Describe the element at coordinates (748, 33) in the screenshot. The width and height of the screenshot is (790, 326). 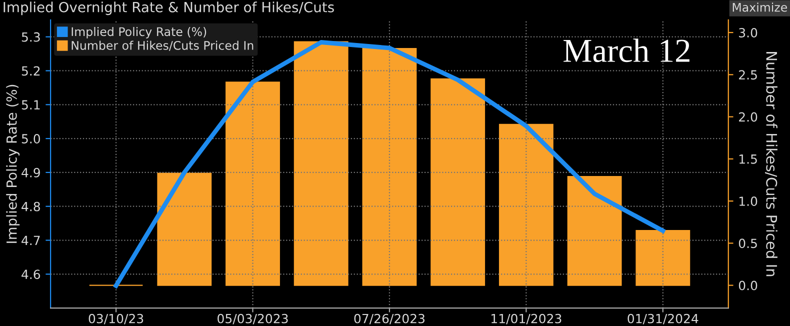
I see `y2-tick-label: 3.0` at that location.